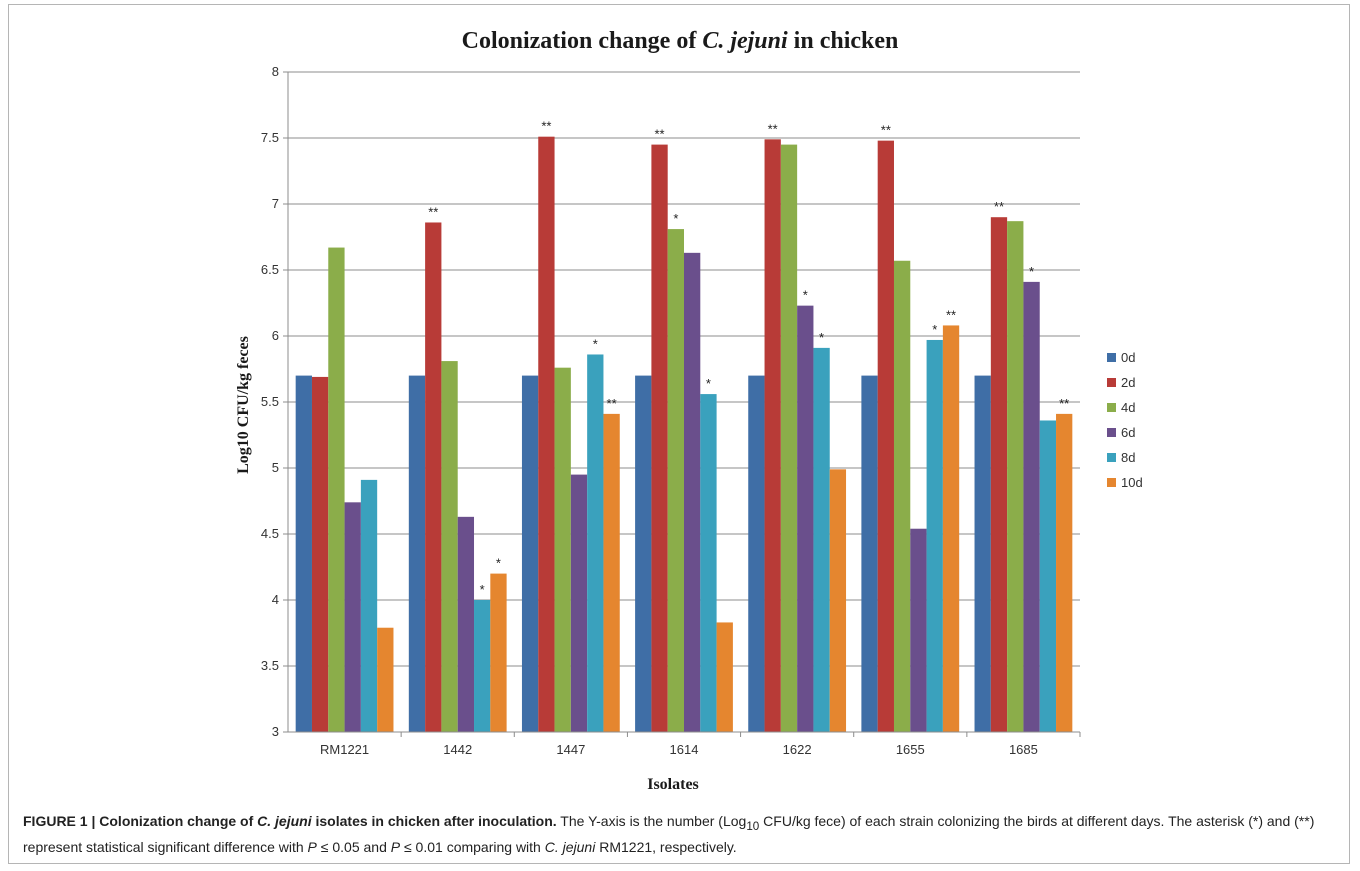  I want to click on legend: 0d 2d 4d 6d 8d 10d, so click(1125, 420).